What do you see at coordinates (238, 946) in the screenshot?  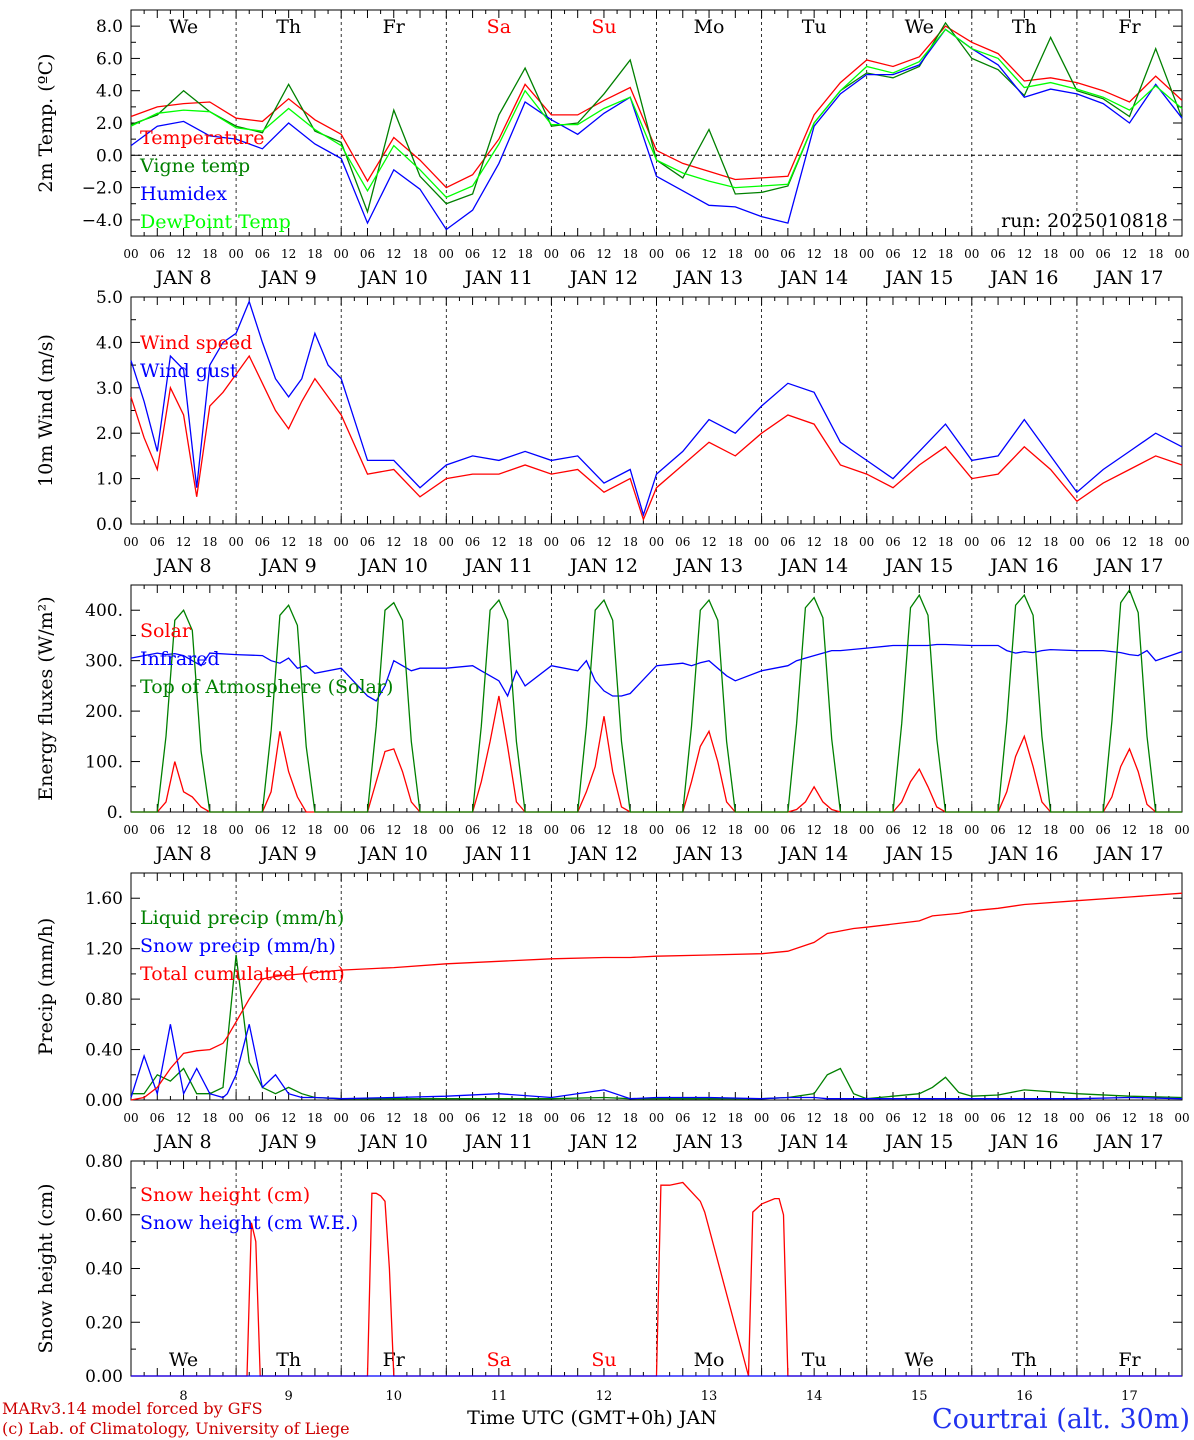 I see `legend-entry: Snow precip (mm/h)` at bounding box center [238, 946].